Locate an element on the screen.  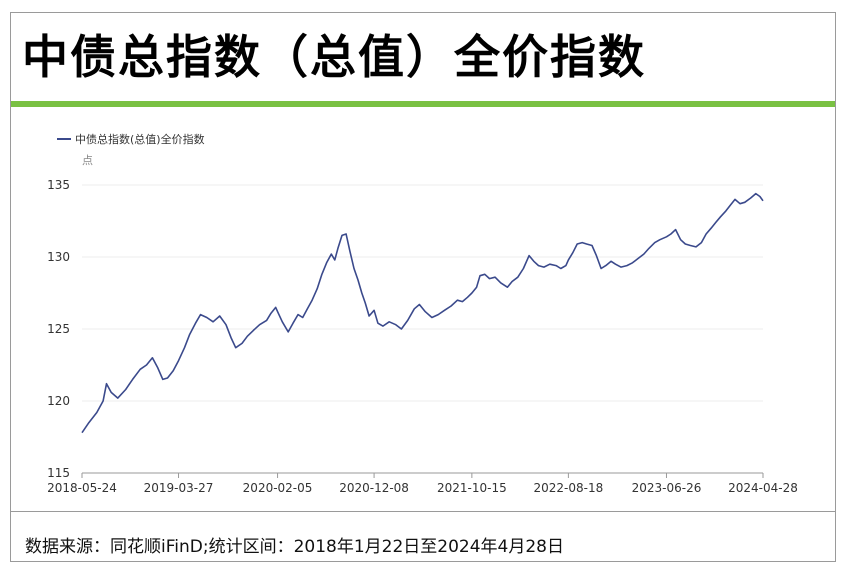
page-title: 中债总指数（总值）全价指数 is located at coordinates (334, 57).